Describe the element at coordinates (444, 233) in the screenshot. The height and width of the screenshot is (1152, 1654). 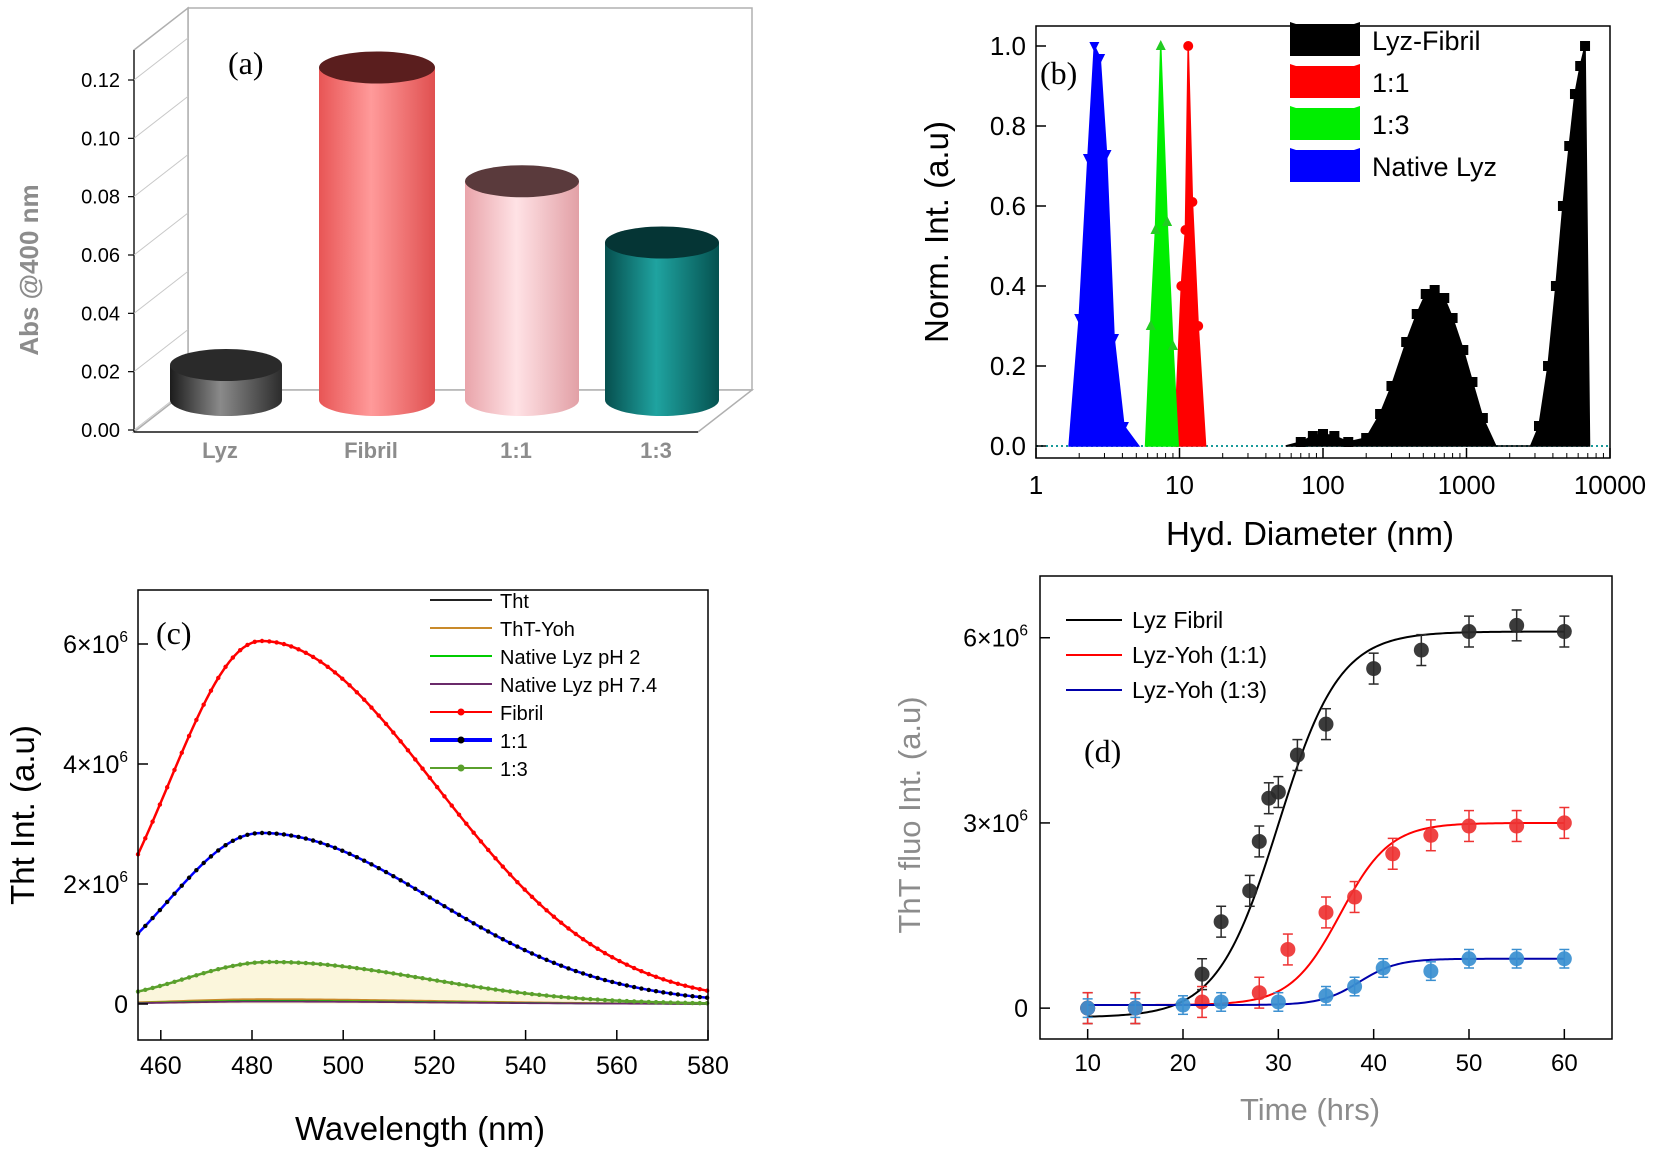
I see `panel-a-bars` at that location.